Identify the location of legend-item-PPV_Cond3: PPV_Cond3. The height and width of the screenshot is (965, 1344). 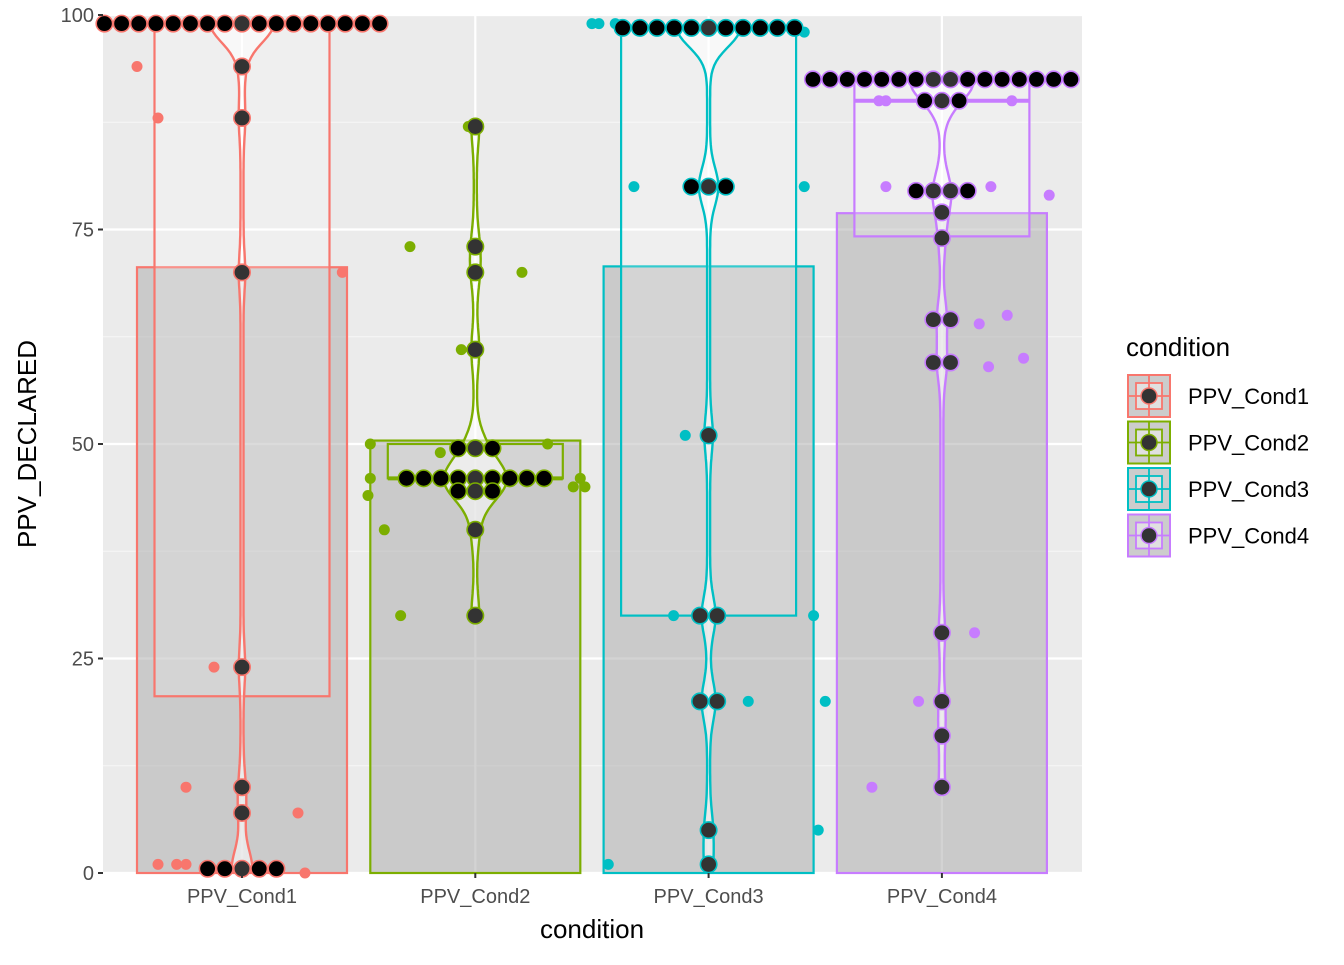
(1218, 489).